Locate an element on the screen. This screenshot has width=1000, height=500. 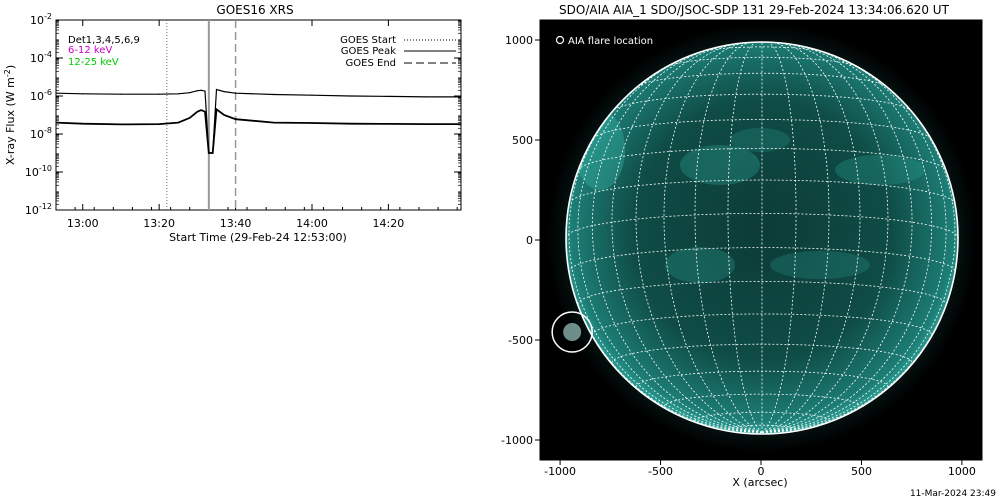
goes-xtick-label: 13:20 is located at coordinates (159, 223).